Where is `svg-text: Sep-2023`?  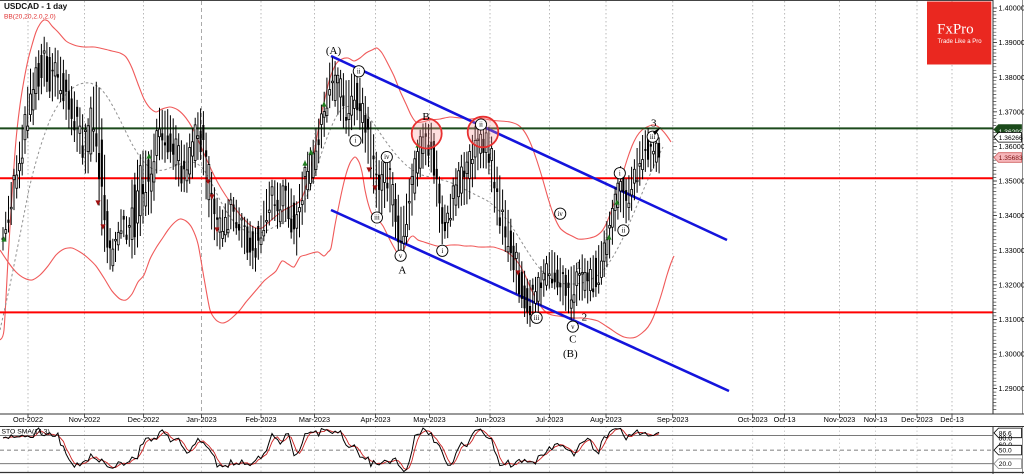
svg-text: Sep-2023 is located at coordinates (673, 419).